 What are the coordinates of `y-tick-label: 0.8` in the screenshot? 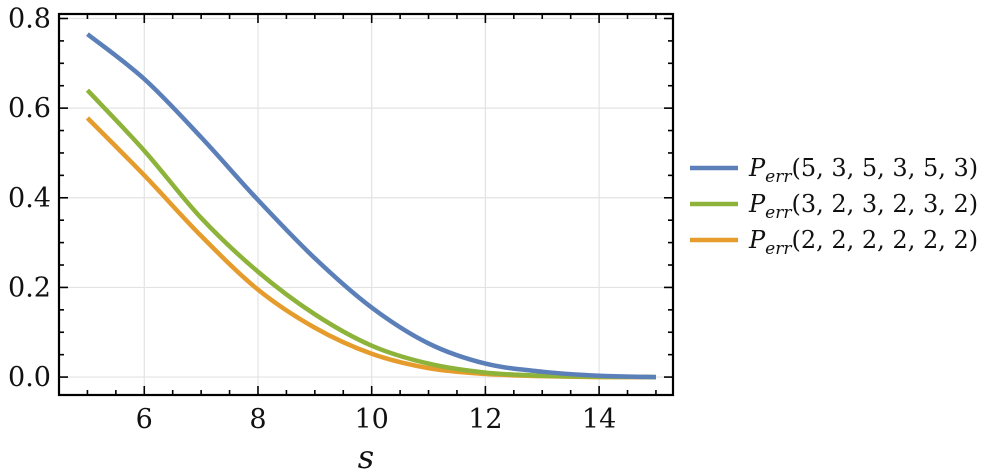 It's located at (29, 18).